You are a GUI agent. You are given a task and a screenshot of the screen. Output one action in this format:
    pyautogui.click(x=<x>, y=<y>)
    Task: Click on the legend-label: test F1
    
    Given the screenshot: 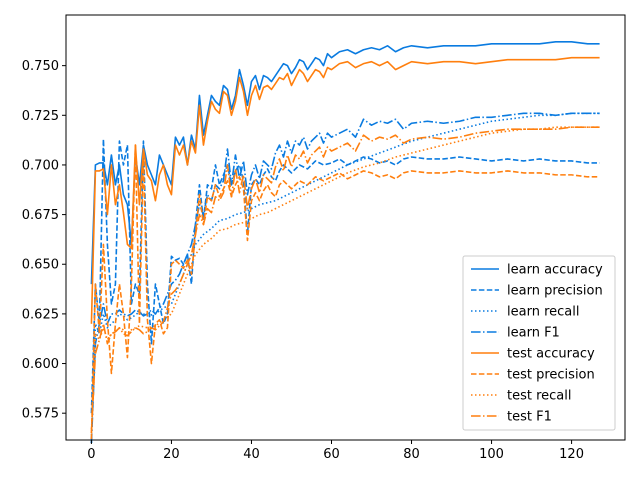 What is the action you would take?
    pyautogui.click(x=529, y=417)
    